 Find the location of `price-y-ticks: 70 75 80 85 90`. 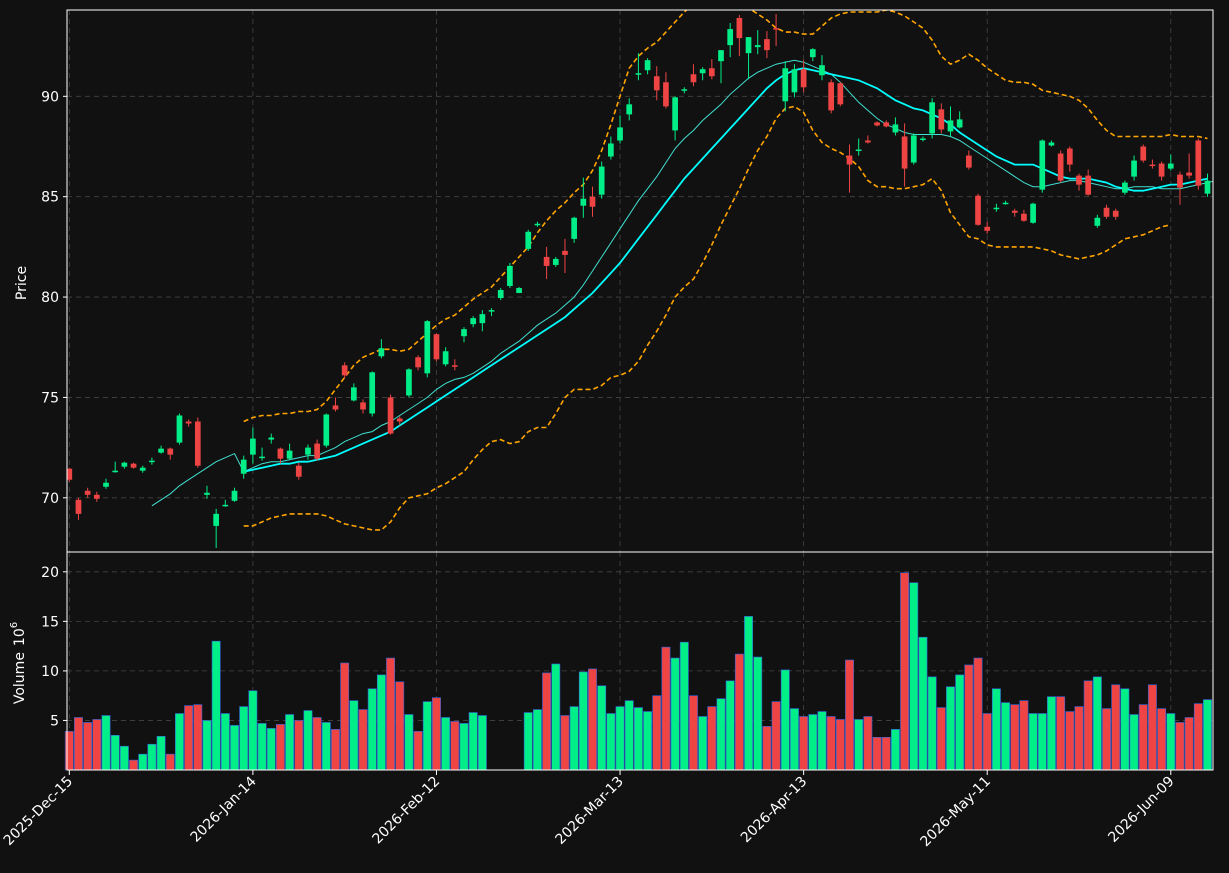

price-y-ticks: 70 75 80 85 90 is located at coordinates (54, 298).